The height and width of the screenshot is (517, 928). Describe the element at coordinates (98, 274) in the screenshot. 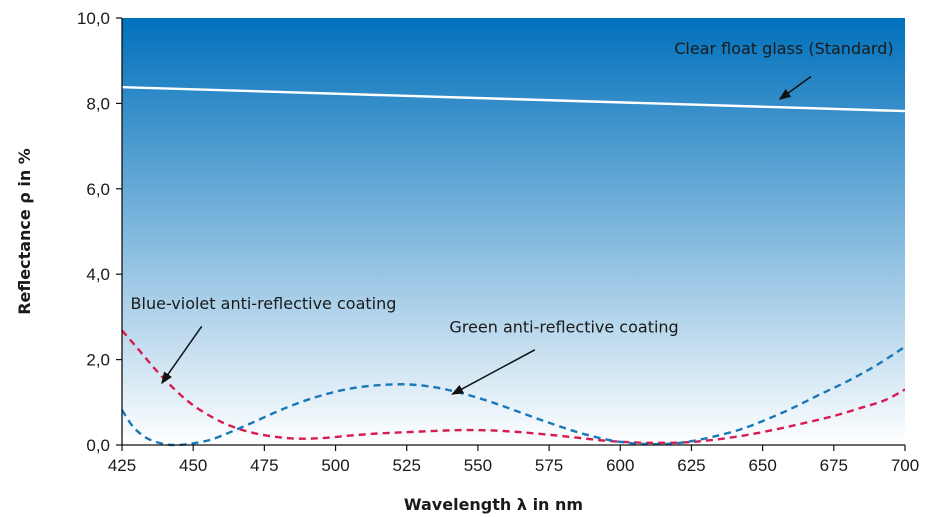

I see `y-tick-label: 4,0` at that location.